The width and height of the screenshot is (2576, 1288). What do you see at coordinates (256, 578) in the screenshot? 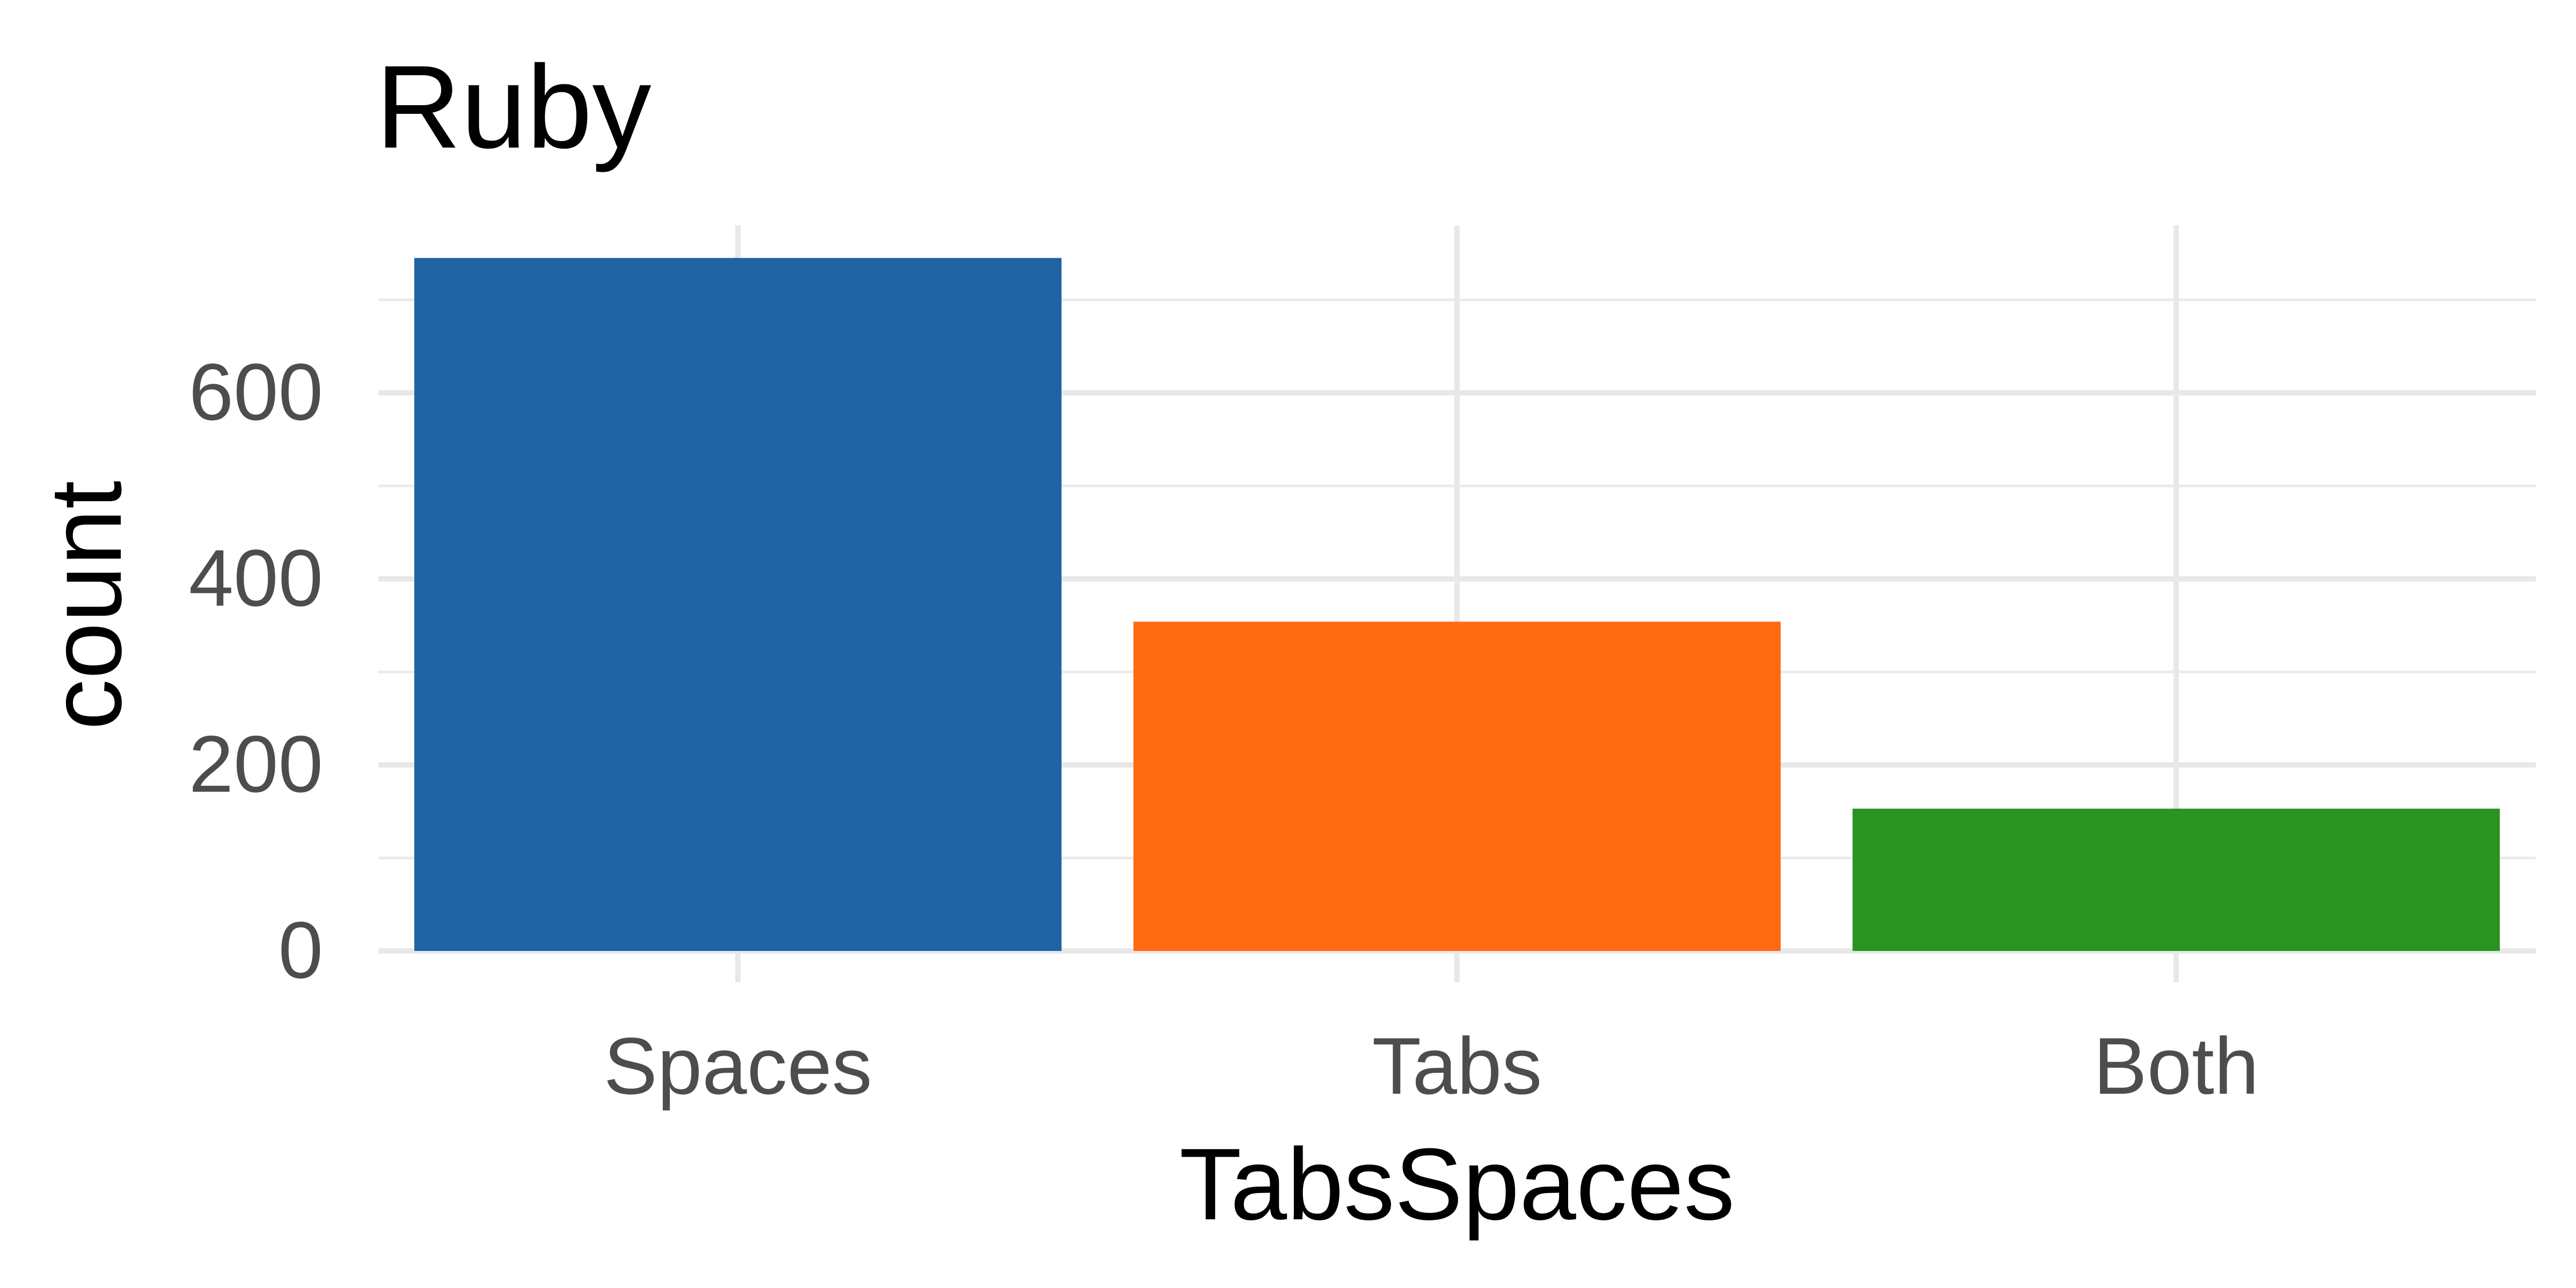
I see `y-tick-label: 400` at bounding box center [256, 578].